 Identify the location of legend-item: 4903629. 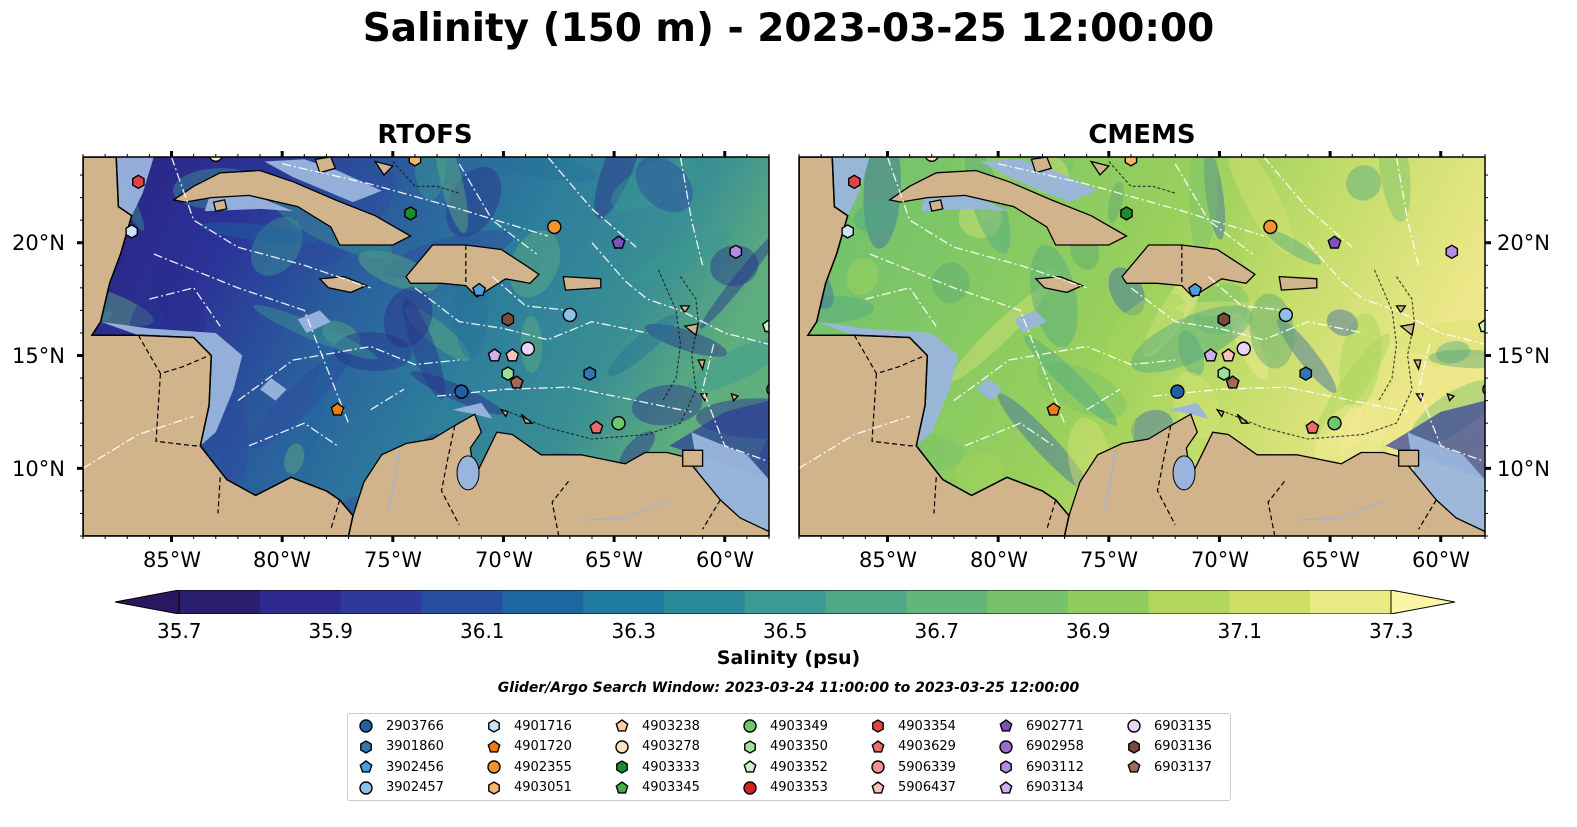
(913, 747).